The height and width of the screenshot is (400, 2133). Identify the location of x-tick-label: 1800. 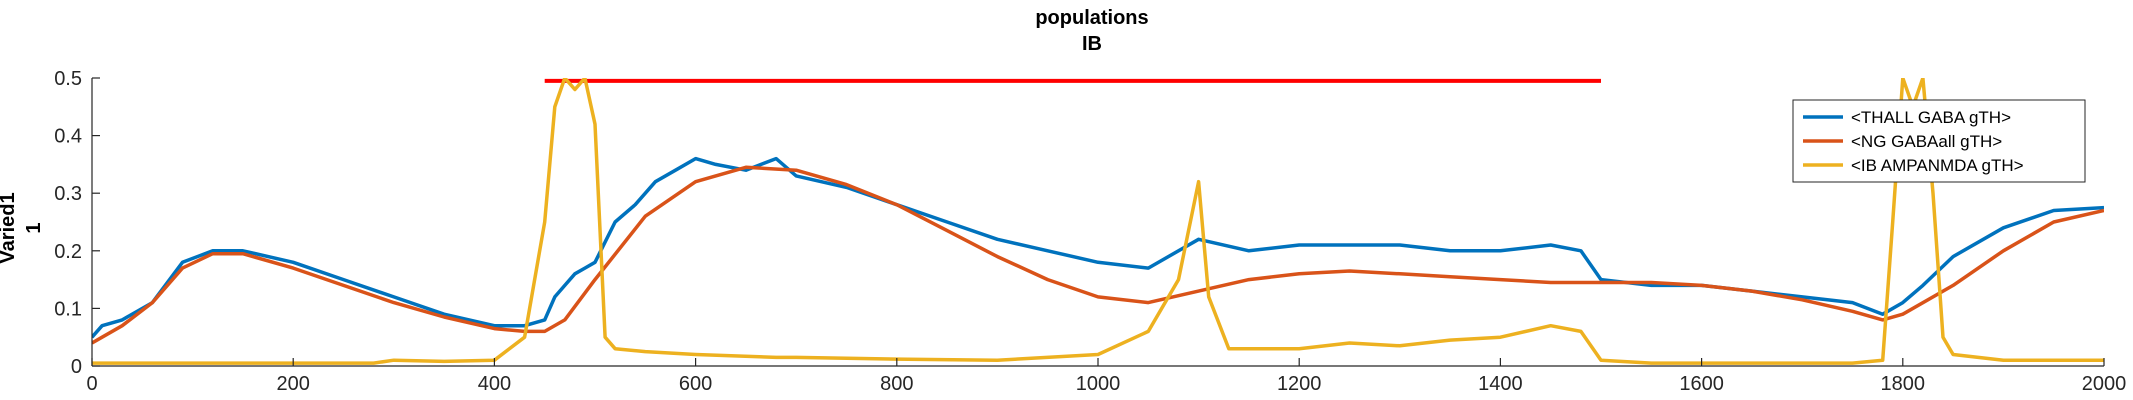
(1903, 384).